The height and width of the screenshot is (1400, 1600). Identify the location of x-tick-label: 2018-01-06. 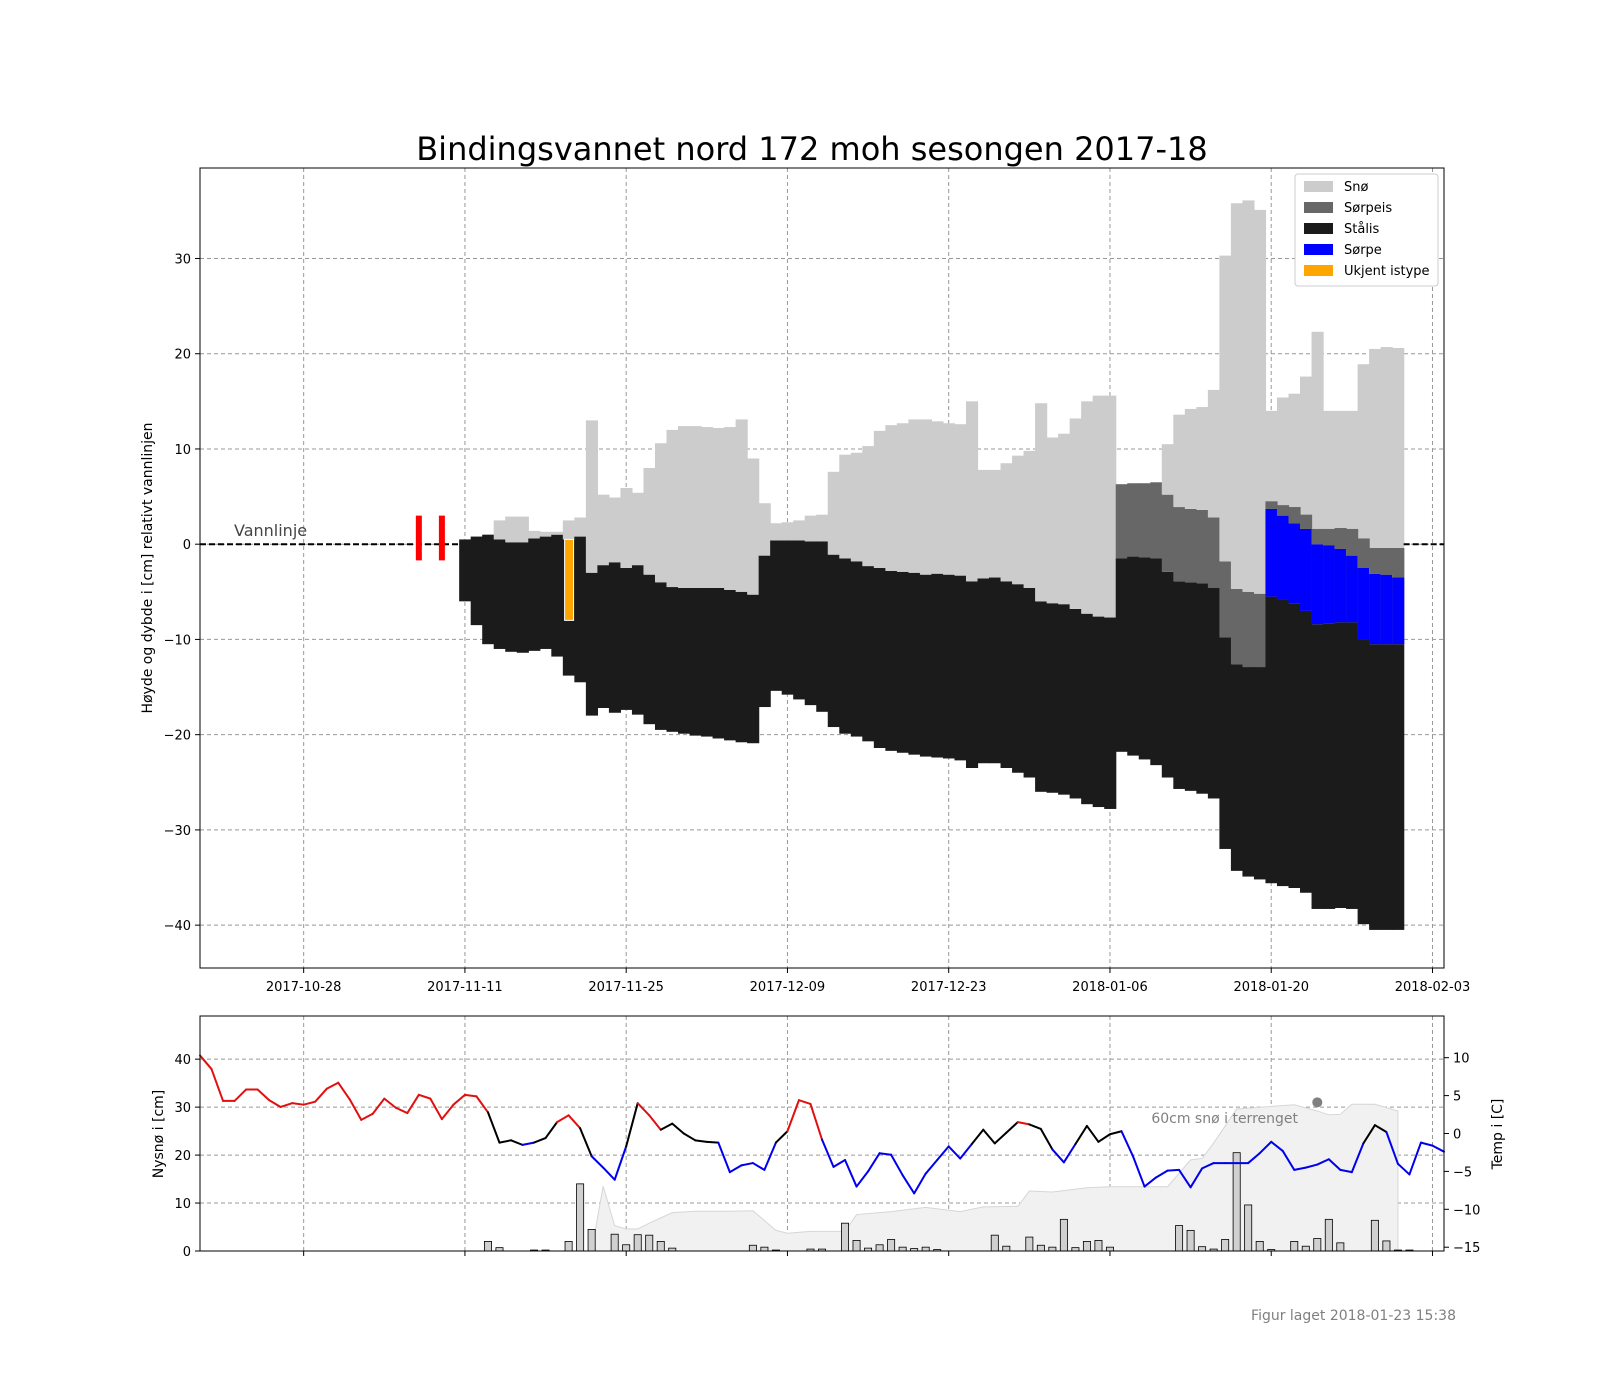
(1110, 987).